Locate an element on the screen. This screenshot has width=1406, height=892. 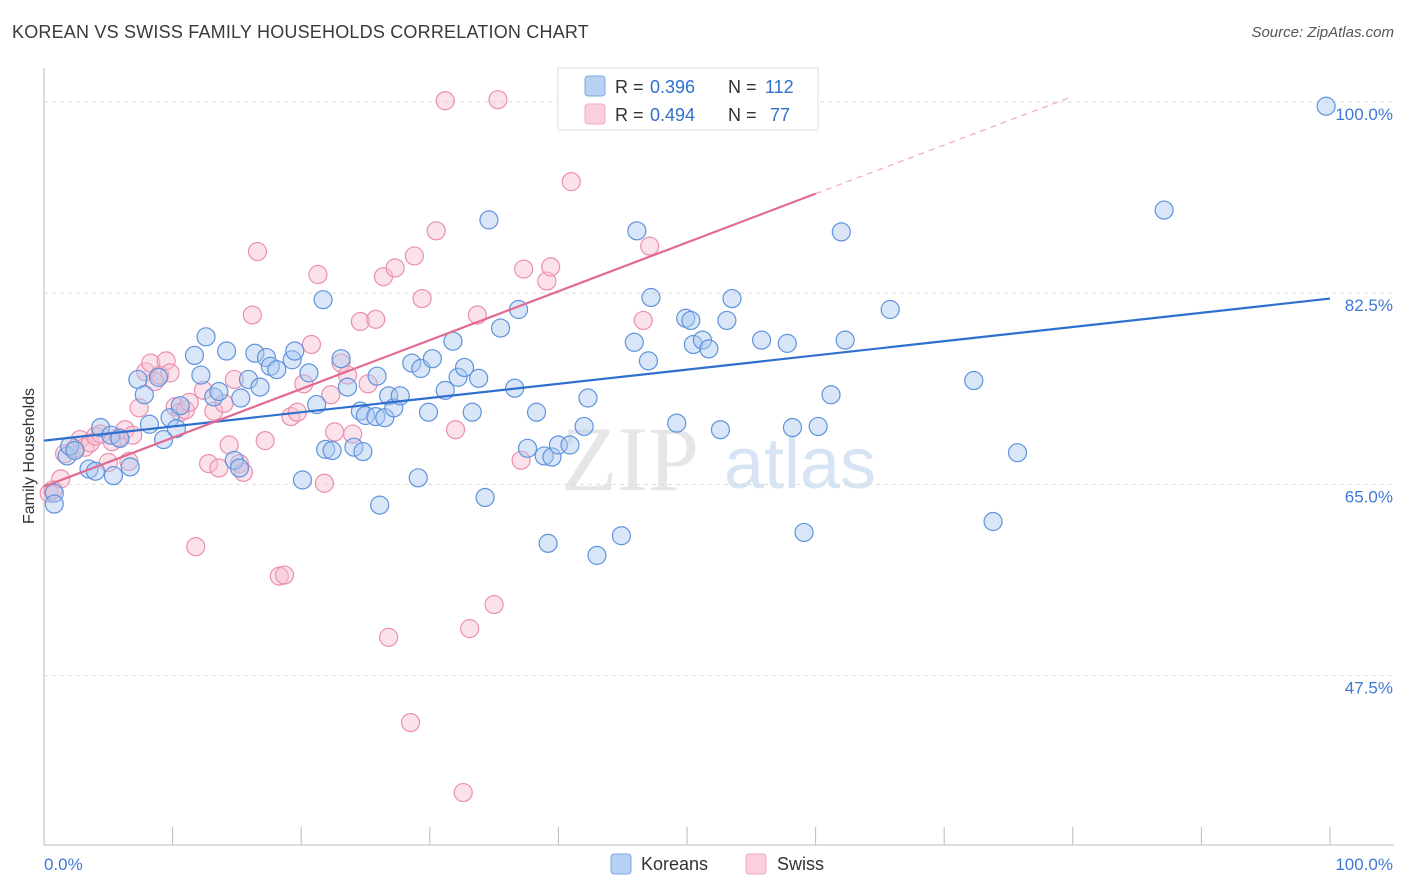
swiss-n-value: 77 is located at coordinates (780, 115).